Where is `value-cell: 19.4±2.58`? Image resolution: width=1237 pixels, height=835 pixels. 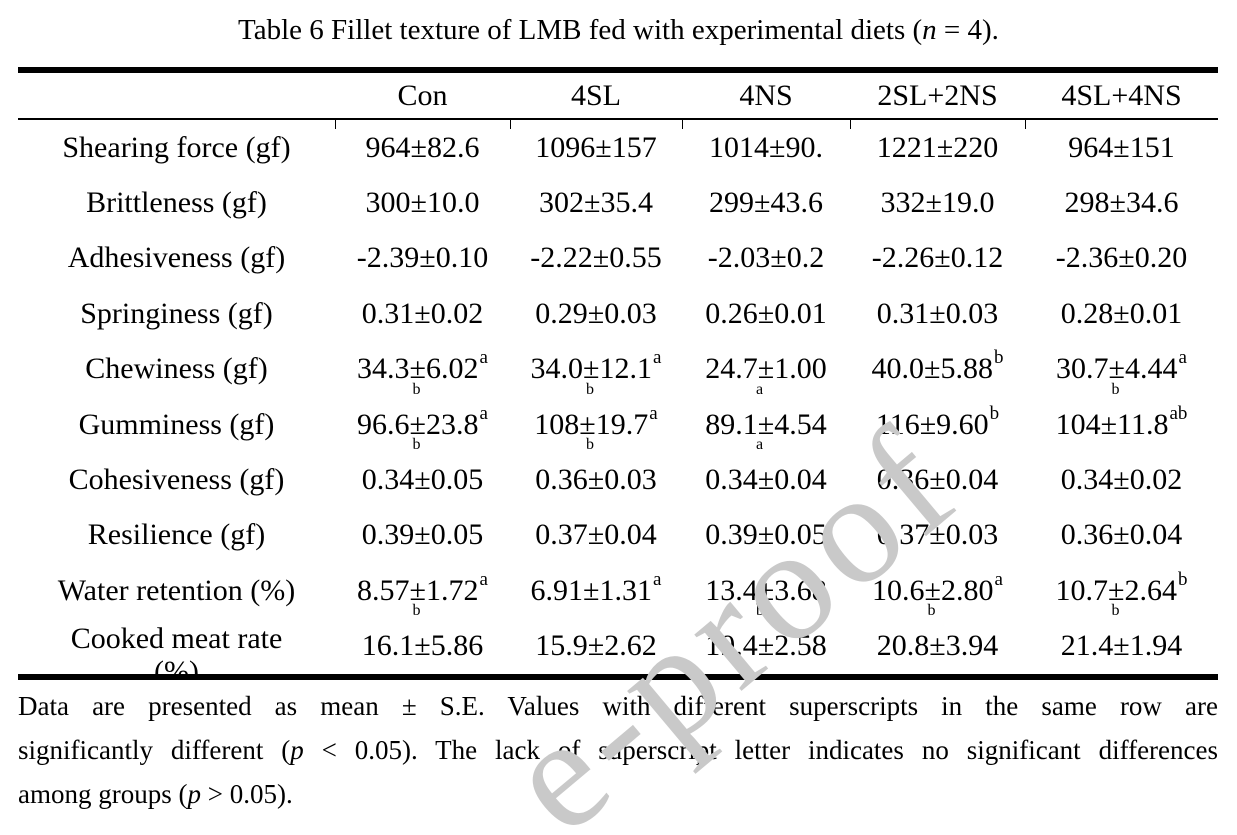 value-cell: 19.4±2.58 is located at coordinates (766, 646).